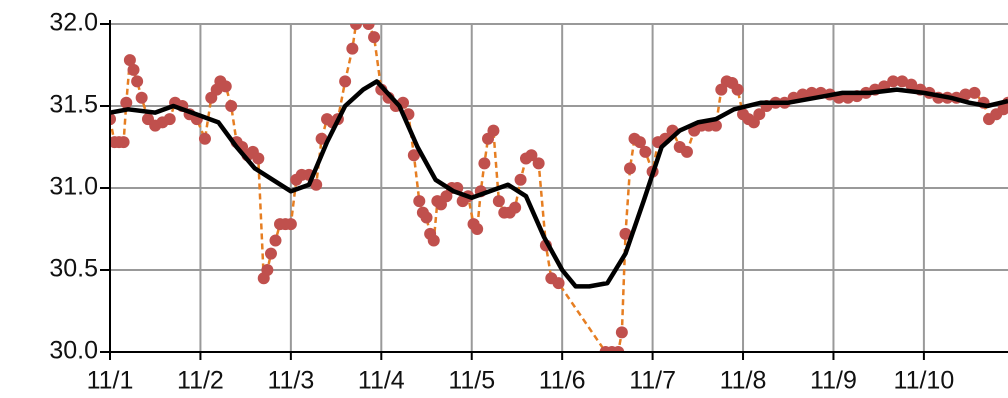 Image resolution: width=1008 pixels, height=398 pixels. What do you see at coordinates (73, 187) in the screenshot?
I see `y-tick-label: 31.0` at bounding box center [73, 187].